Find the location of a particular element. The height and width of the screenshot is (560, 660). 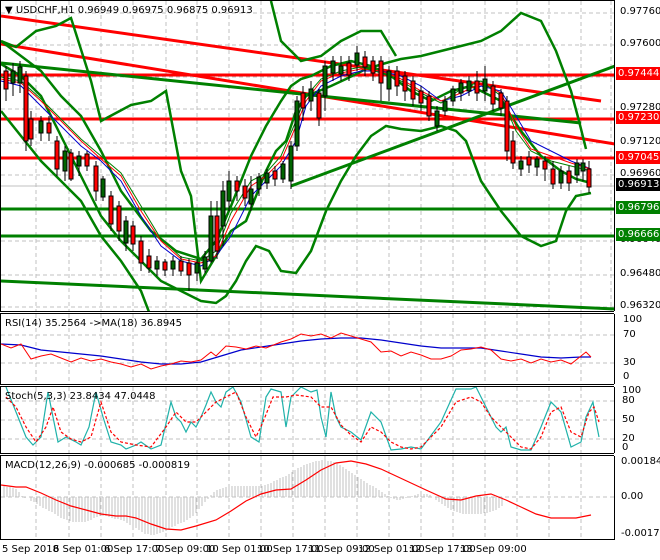

stoch-tick: 20 is located at coordinates (628, 438).